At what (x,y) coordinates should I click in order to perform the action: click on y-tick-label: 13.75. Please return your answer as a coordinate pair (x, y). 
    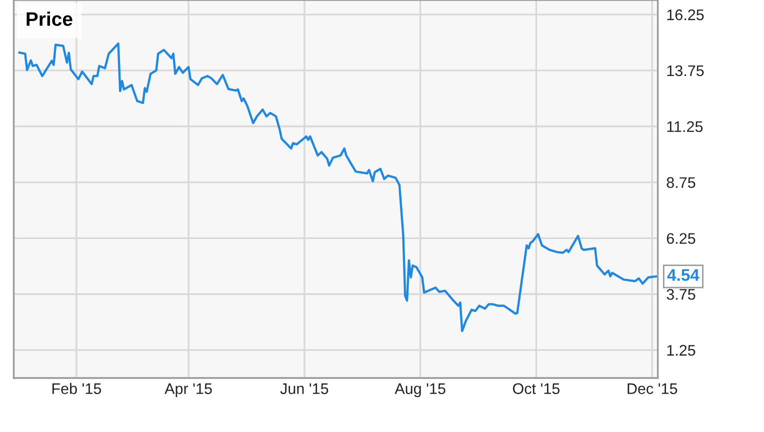
    Looking at the image, I should click on (685, 70).